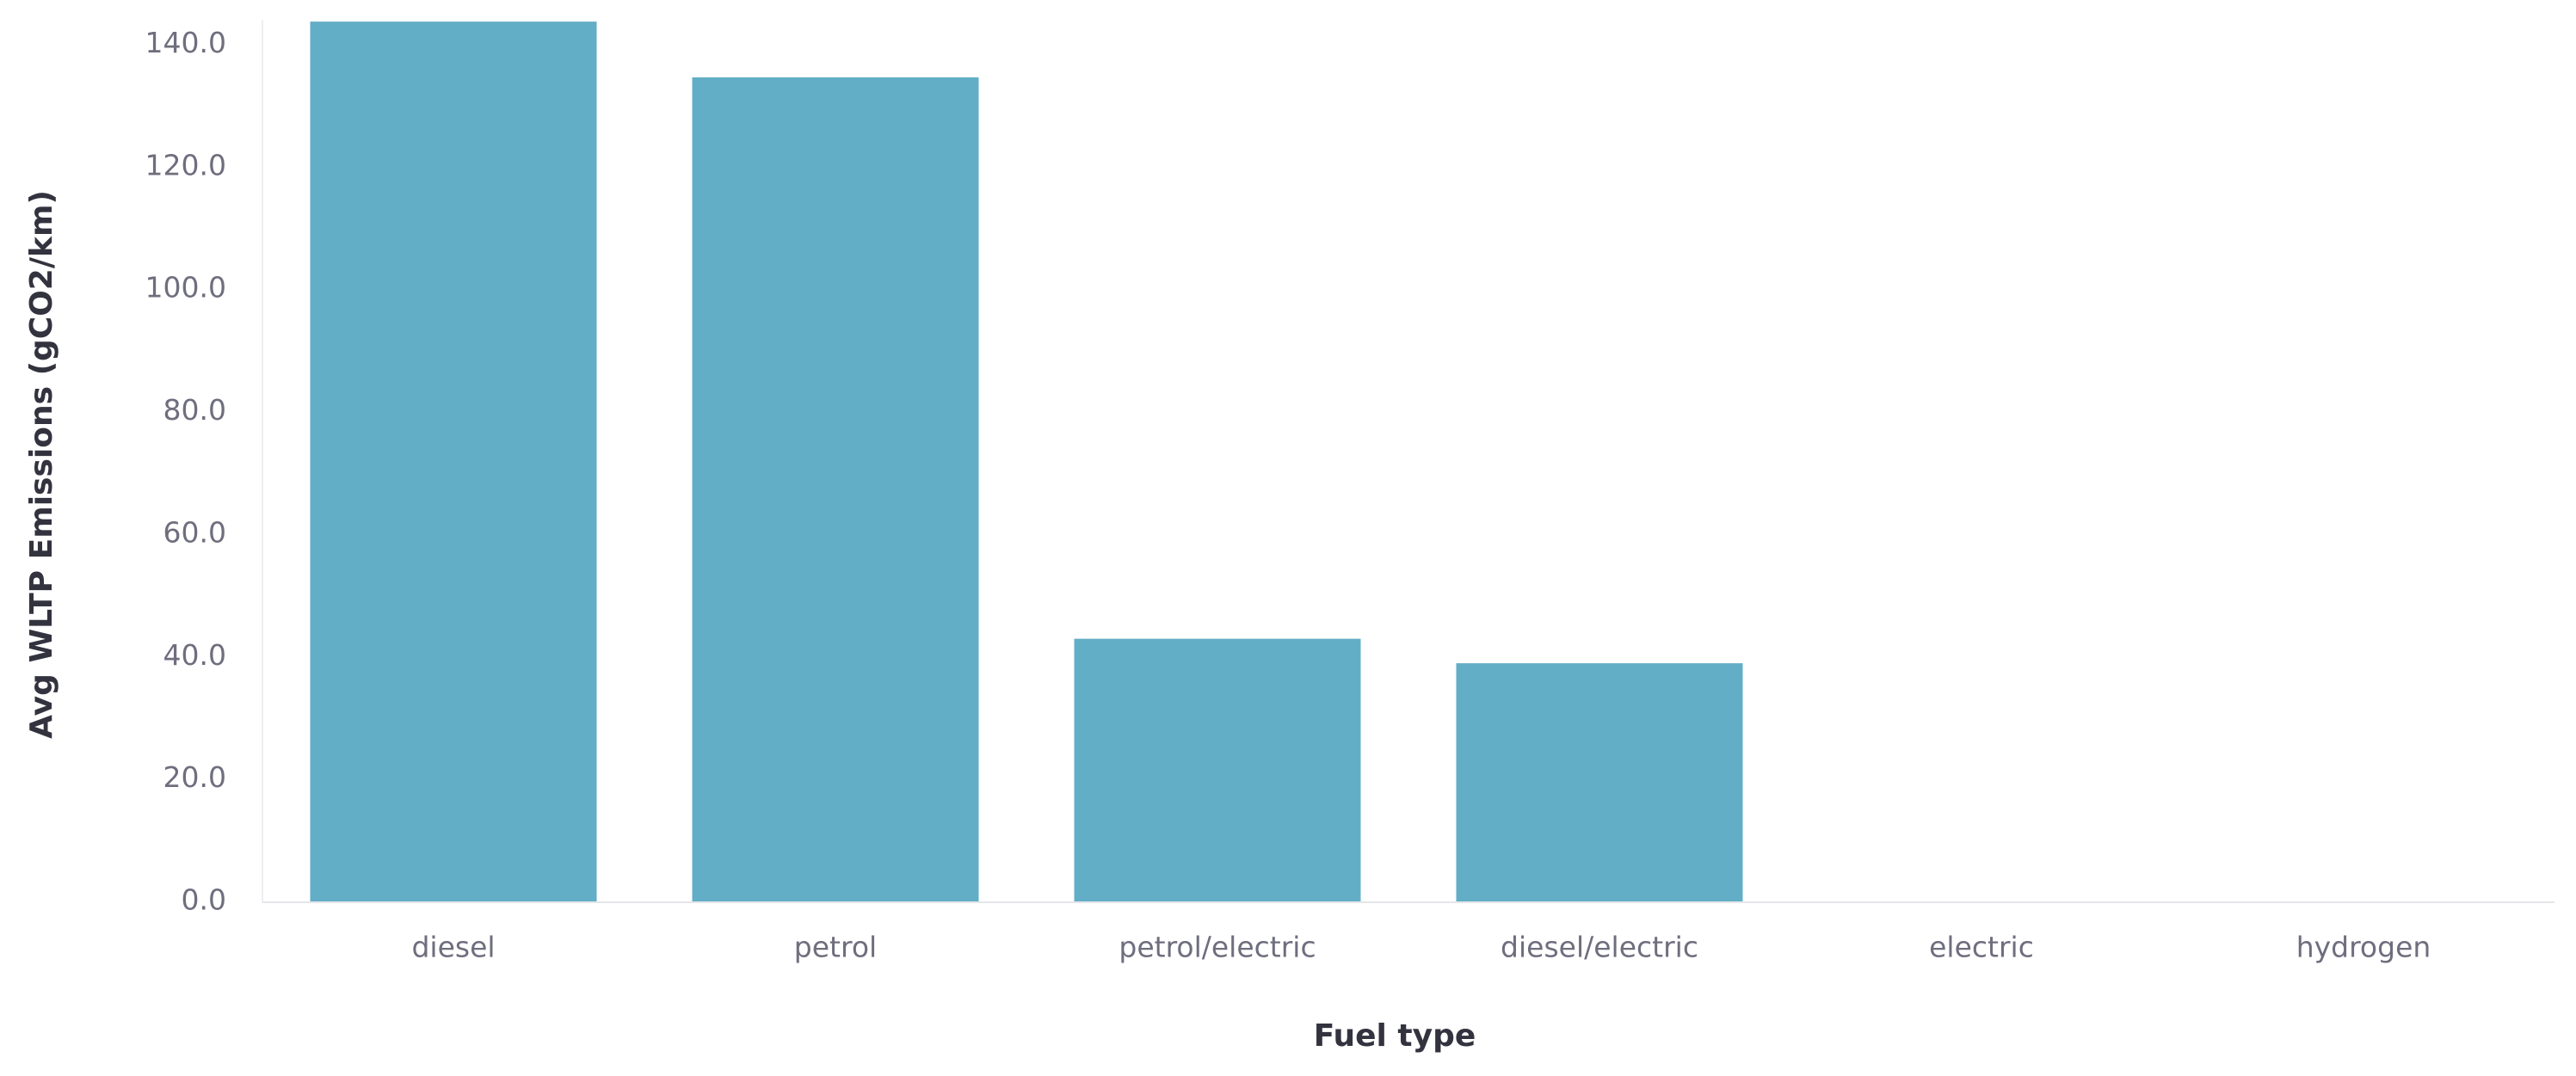 Image resolution: width=2576 pixels, height=1076 pixels. What do you see at coordinates (194, 410) in the screenshot?
I see `y-tick-label: 80.0` at bounding box center [194, 410].